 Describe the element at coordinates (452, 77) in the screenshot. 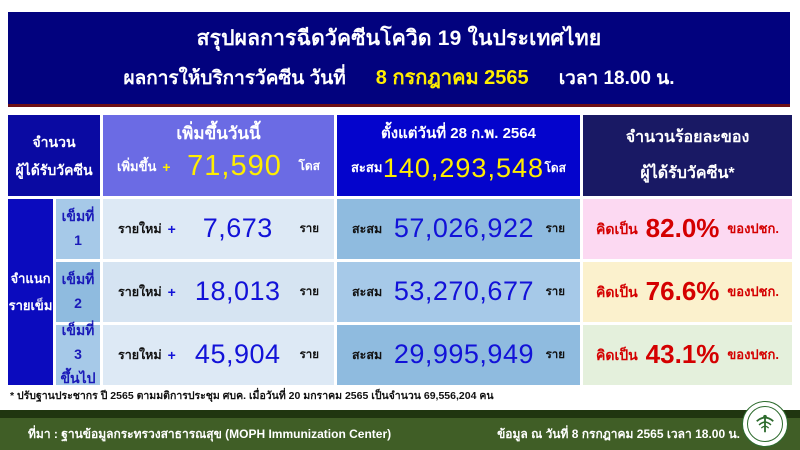

I see `report-date: 8 กรกฎาคม 2565` at that location.